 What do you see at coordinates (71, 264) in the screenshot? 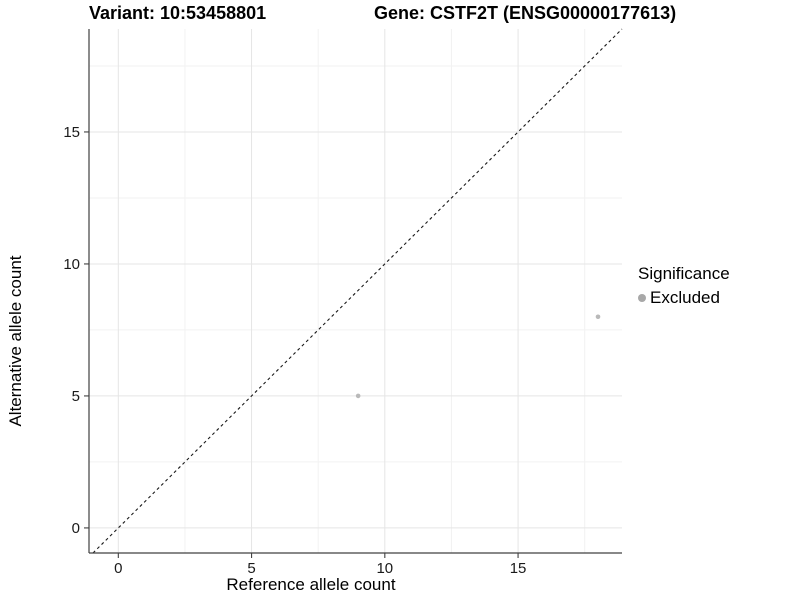
I see `y-tick-label: 10` at bounding box center [71, 264].